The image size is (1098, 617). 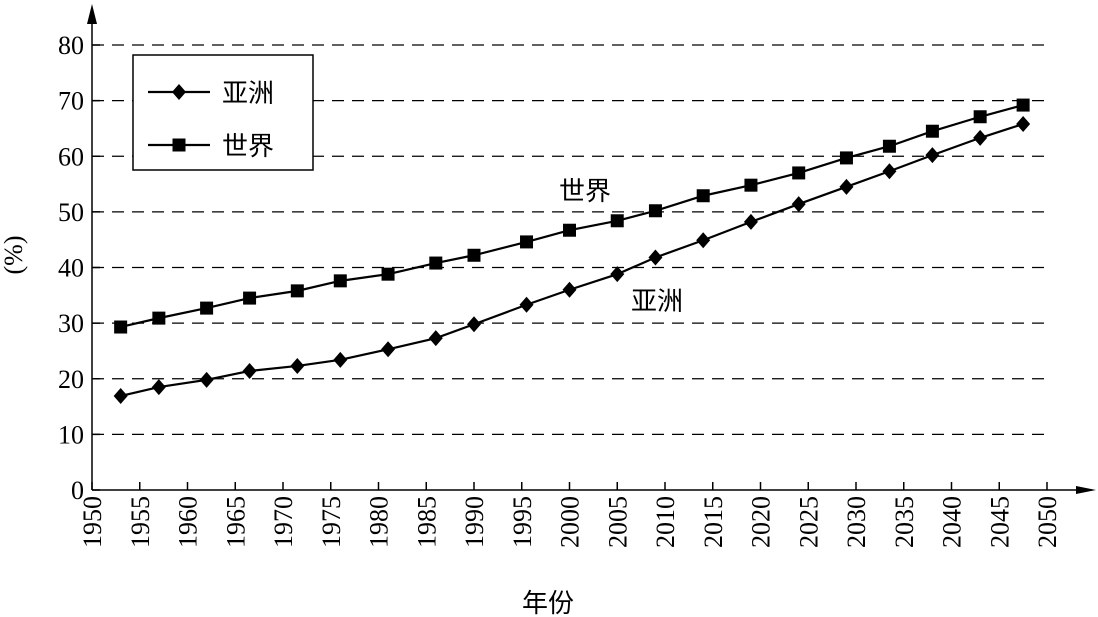 What do you see at coordinates (522, 522) in the screenshot?
I see `x-tick-label: 1995` at bounding box center [522, 522].